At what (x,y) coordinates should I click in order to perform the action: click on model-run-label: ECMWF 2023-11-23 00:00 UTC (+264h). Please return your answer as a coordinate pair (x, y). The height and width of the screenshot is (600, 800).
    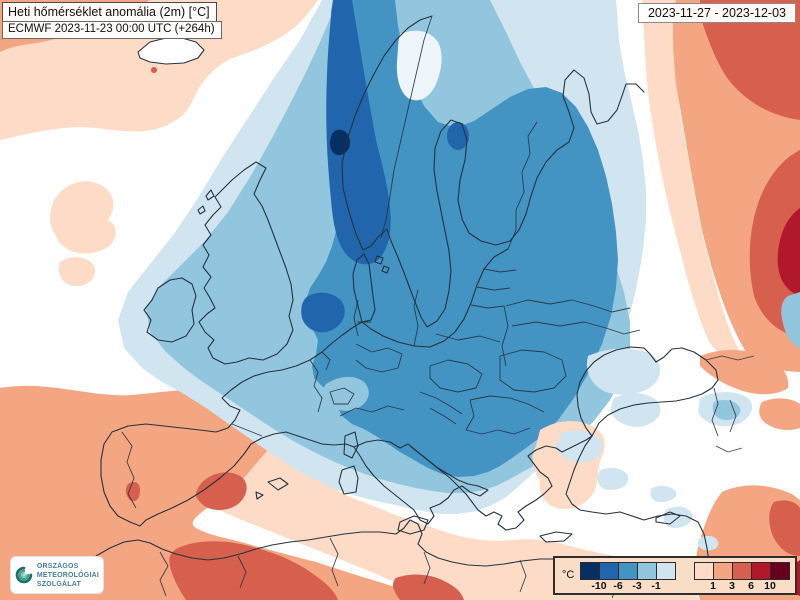
    Looking at the image, I should click on (112, 30).